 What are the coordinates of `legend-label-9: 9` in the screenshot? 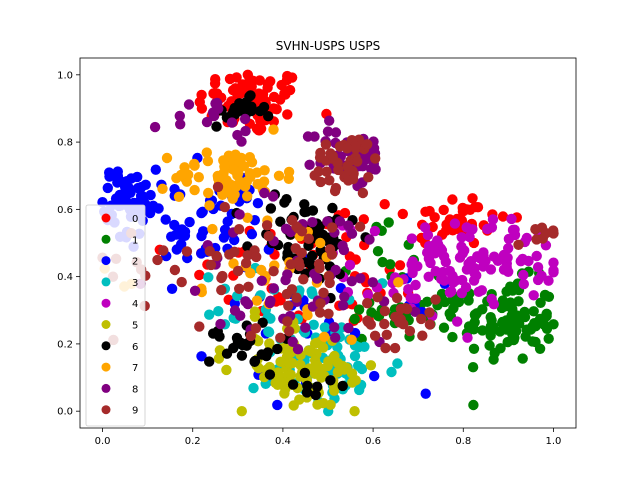 It's located at (135, 411).